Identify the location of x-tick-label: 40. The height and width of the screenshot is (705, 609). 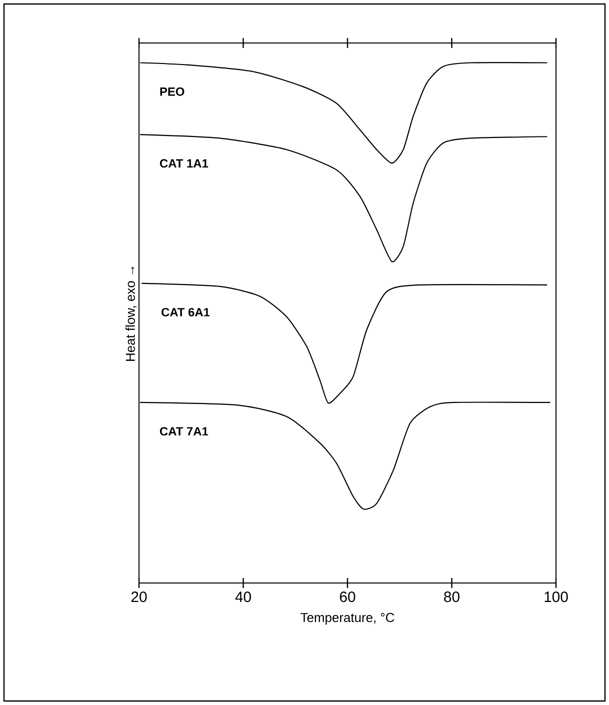
(243, 597).